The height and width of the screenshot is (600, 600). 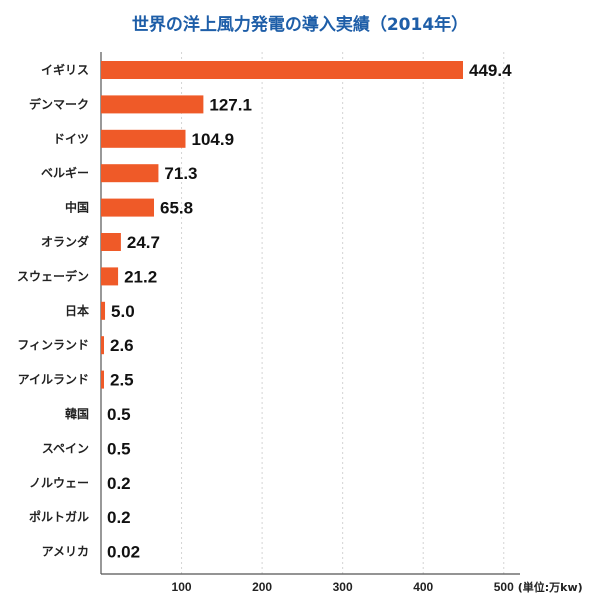 What do you see at coordinates (423, 587) in the screenshot?
I see `x-tick-label: 400` at bounding box center [423, 587].